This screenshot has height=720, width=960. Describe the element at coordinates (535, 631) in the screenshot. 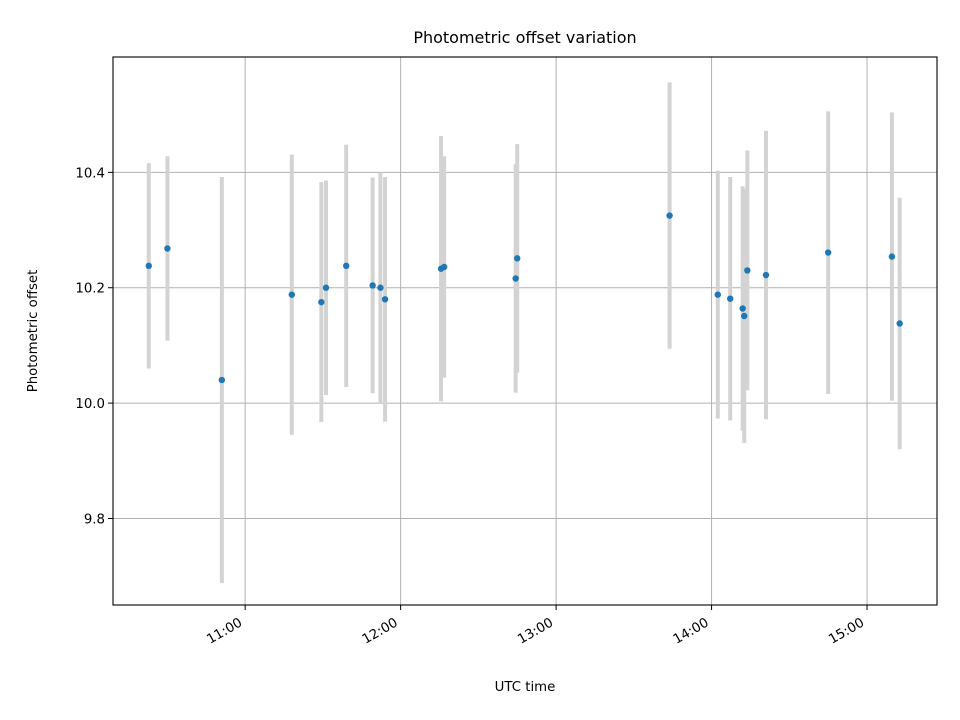

I see `x-tick-label: 13:00` at that location.